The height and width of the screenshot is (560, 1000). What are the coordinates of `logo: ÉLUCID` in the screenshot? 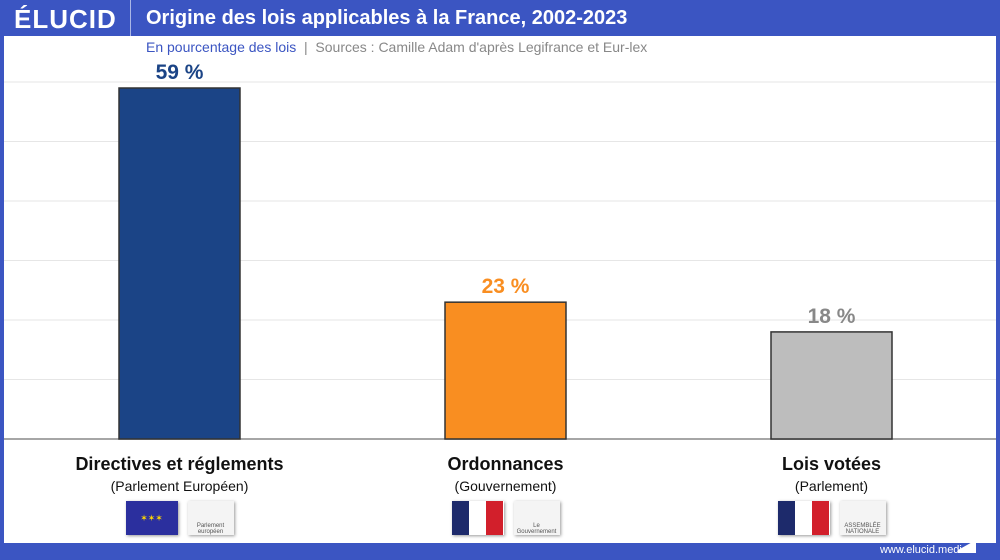 It's located at (65, 19).